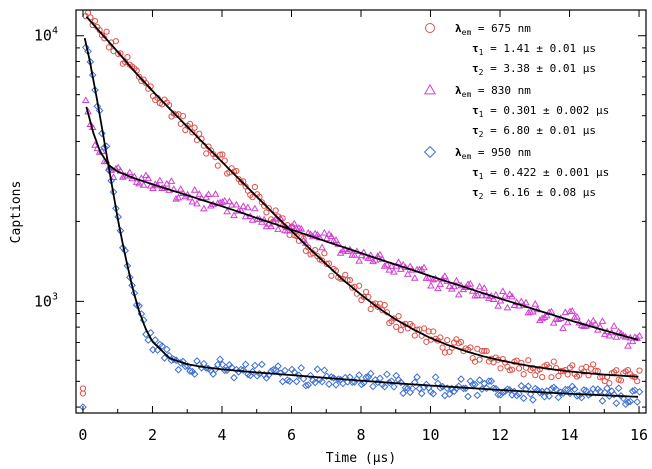  I want to click on x-tick-label: 14, so click(570, 435).